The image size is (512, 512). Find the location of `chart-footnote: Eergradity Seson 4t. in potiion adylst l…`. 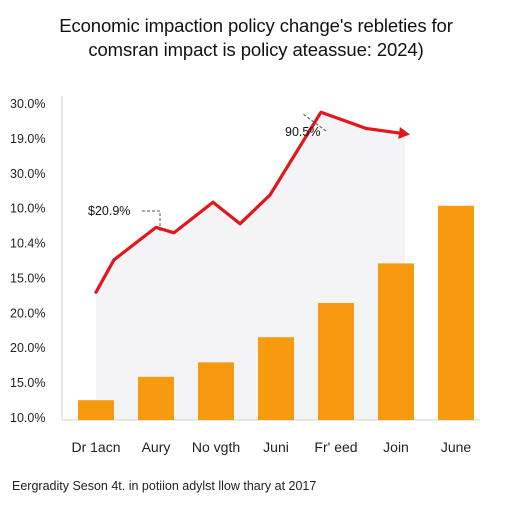

chart-footnote: Eergradity Seson 4t. in potiion adylst l… is located at coordinates (164, 486).